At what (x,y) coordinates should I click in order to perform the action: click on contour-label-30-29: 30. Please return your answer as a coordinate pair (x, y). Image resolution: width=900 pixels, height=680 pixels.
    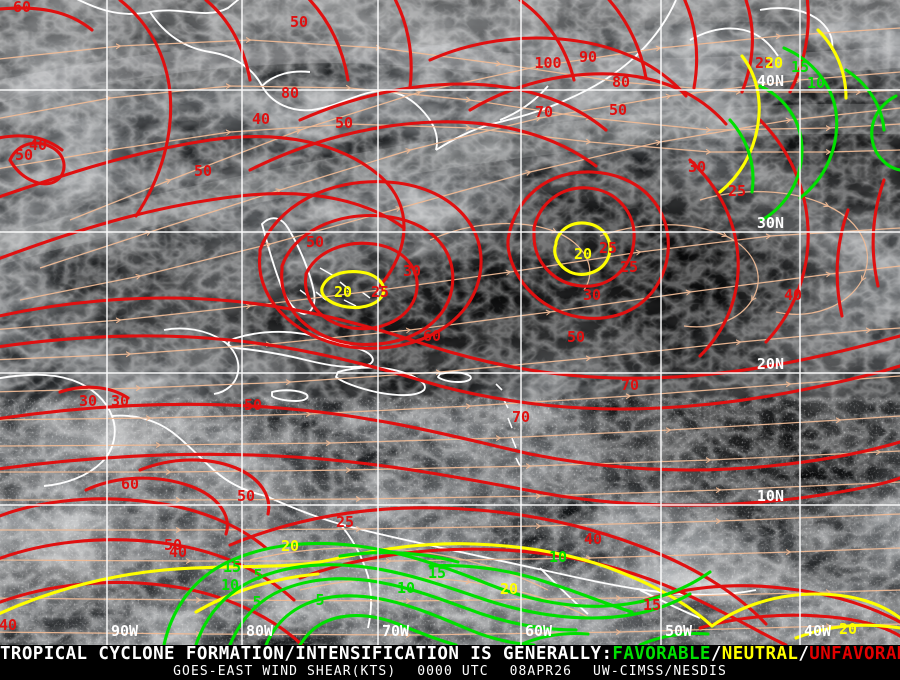
    Looking at the image, I should click on (88, 401).